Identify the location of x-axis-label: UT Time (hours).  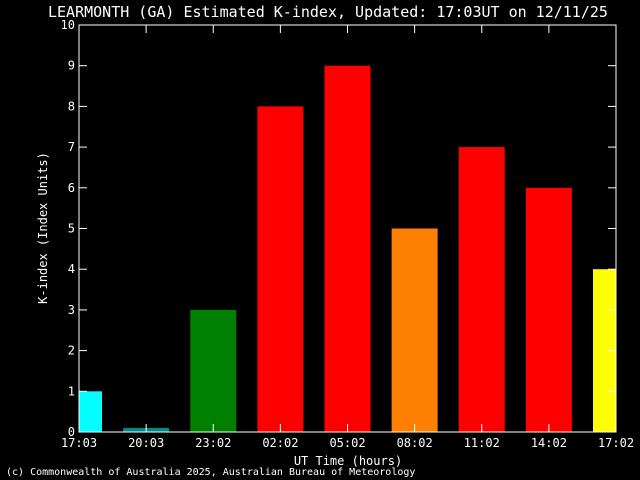
(348, 461).